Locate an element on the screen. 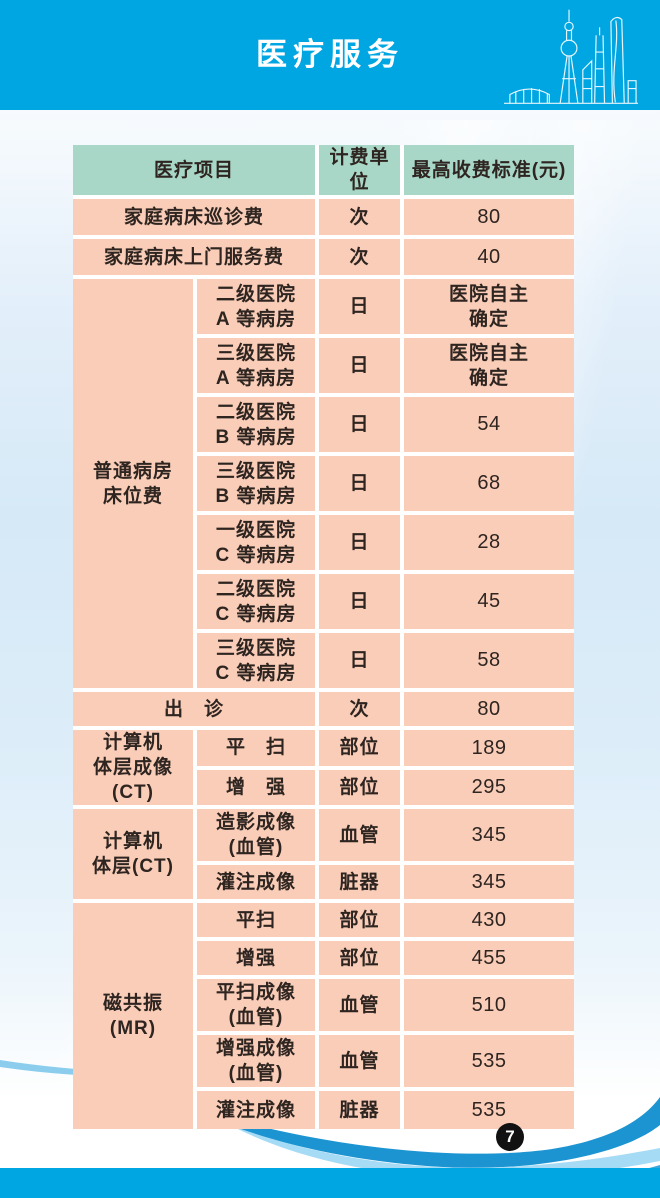 Image resolution: width=660 pixels, height=1198 pixels. cell-fee: 430 is located at coordinates (489, 922).